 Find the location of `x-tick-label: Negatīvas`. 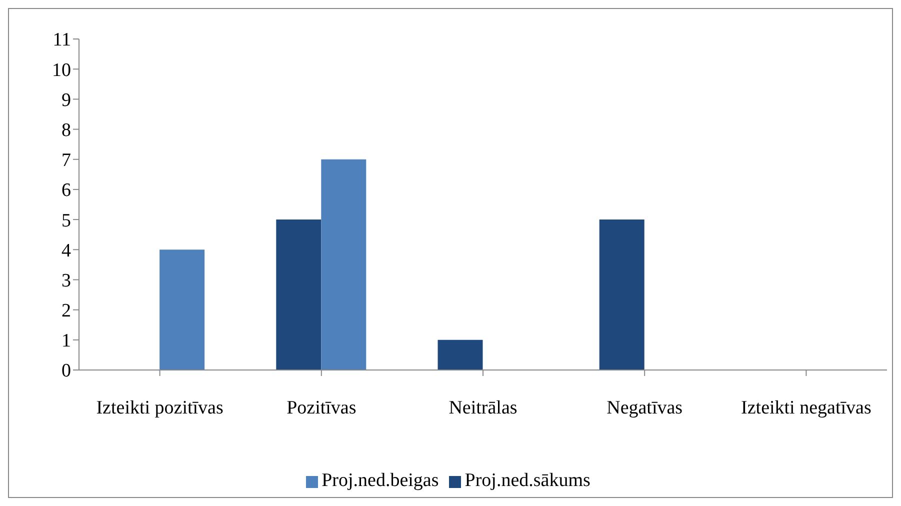

x-tick-label: Negatīvas is located at coordinates (644, 407).